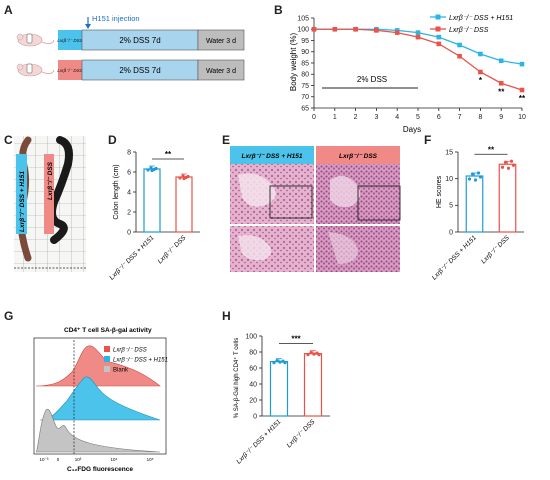 This screenshot has width=550, height=480. I want to click on x-tick-label: 10, so click(522, 117).